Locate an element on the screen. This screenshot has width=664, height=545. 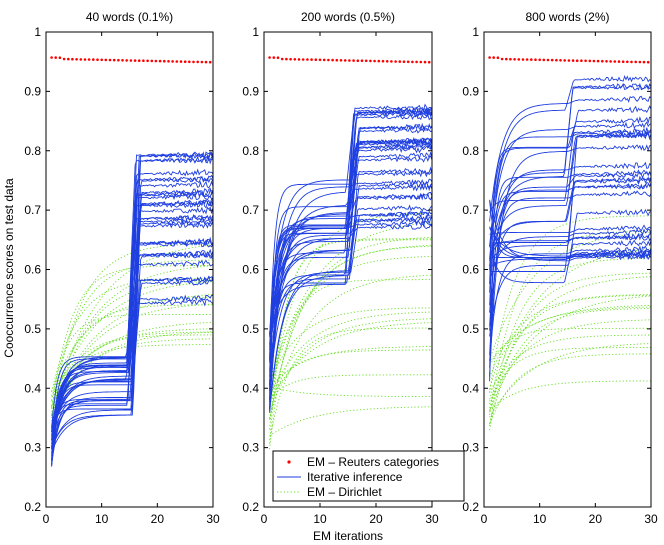
y-tick-label: 0.4 is located at coordinates (250, 388).